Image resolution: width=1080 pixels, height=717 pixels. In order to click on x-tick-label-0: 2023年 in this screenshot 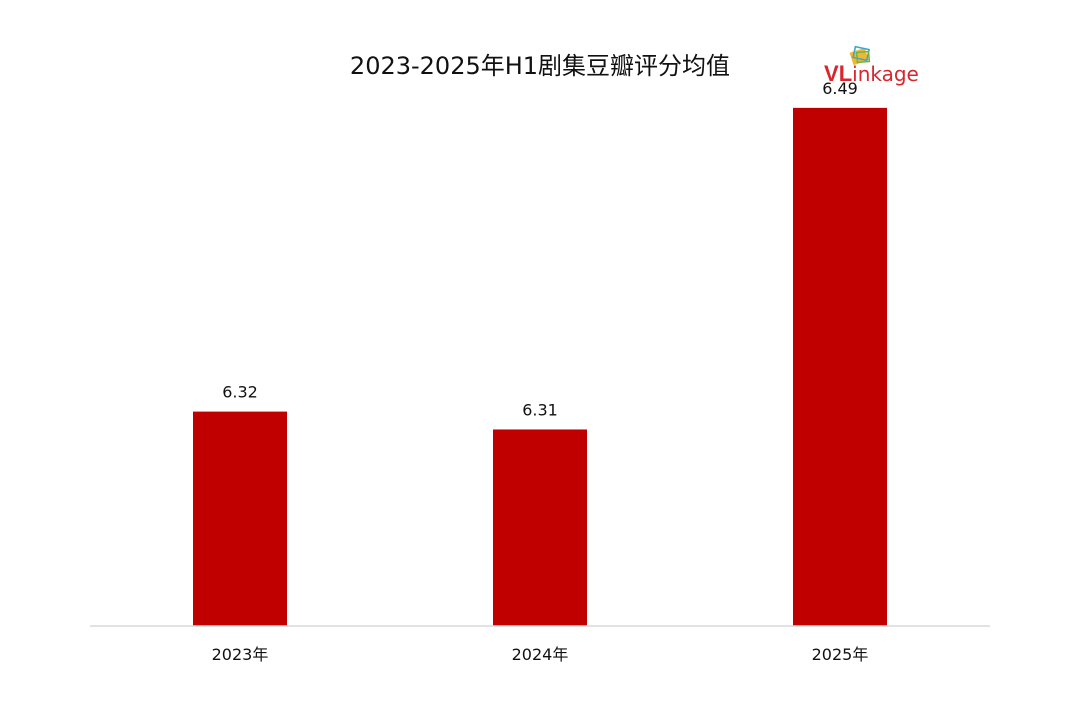, I will do `click(240, 654)`.